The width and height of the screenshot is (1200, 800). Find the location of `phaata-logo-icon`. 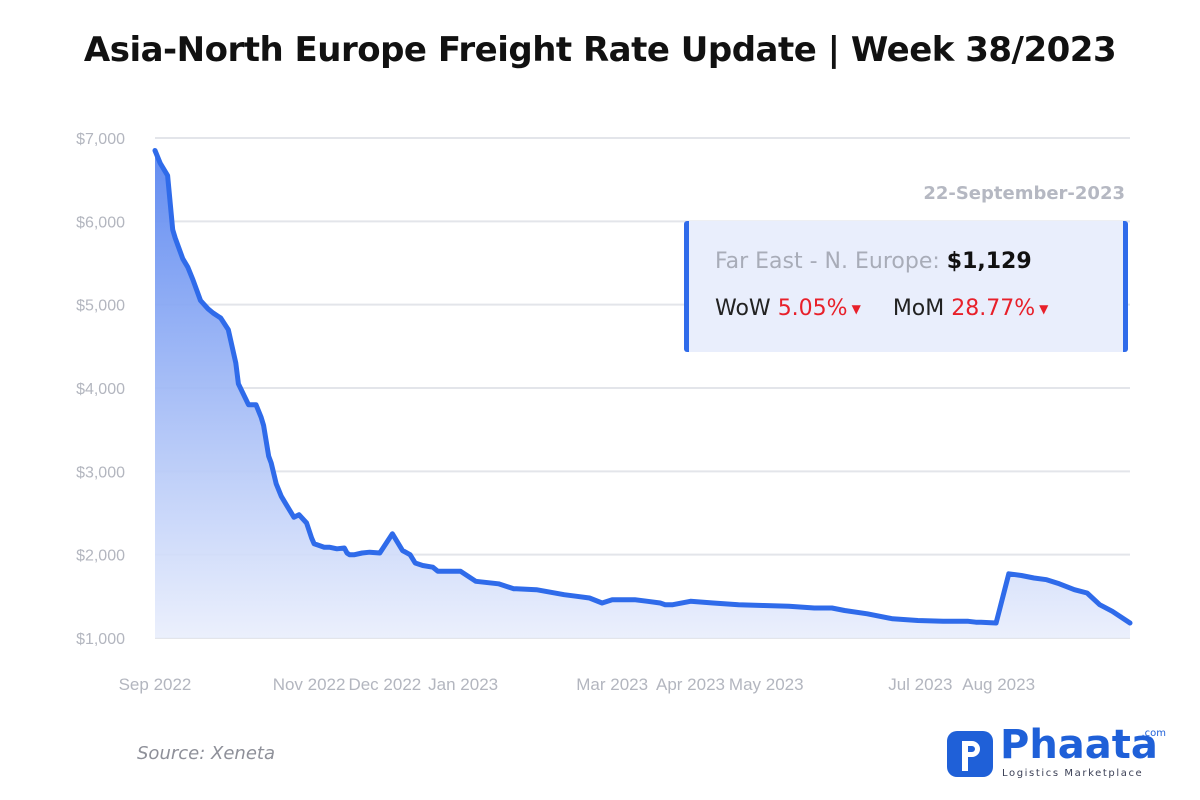

phaata-logo-icon is located at coordinates (970, 754).